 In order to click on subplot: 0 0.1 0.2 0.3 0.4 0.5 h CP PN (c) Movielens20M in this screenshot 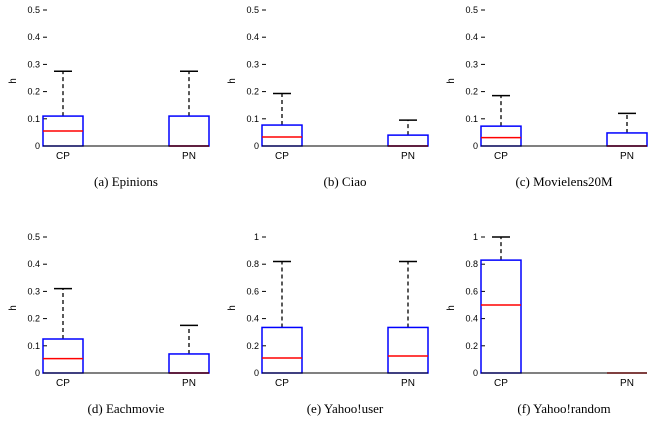, I will do `click(547, 97)`.